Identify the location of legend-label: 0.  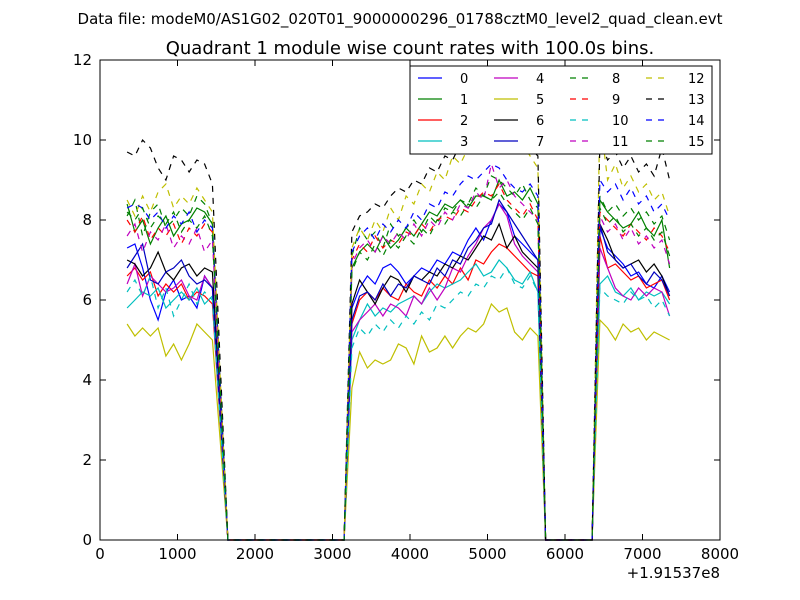
(464, 79).